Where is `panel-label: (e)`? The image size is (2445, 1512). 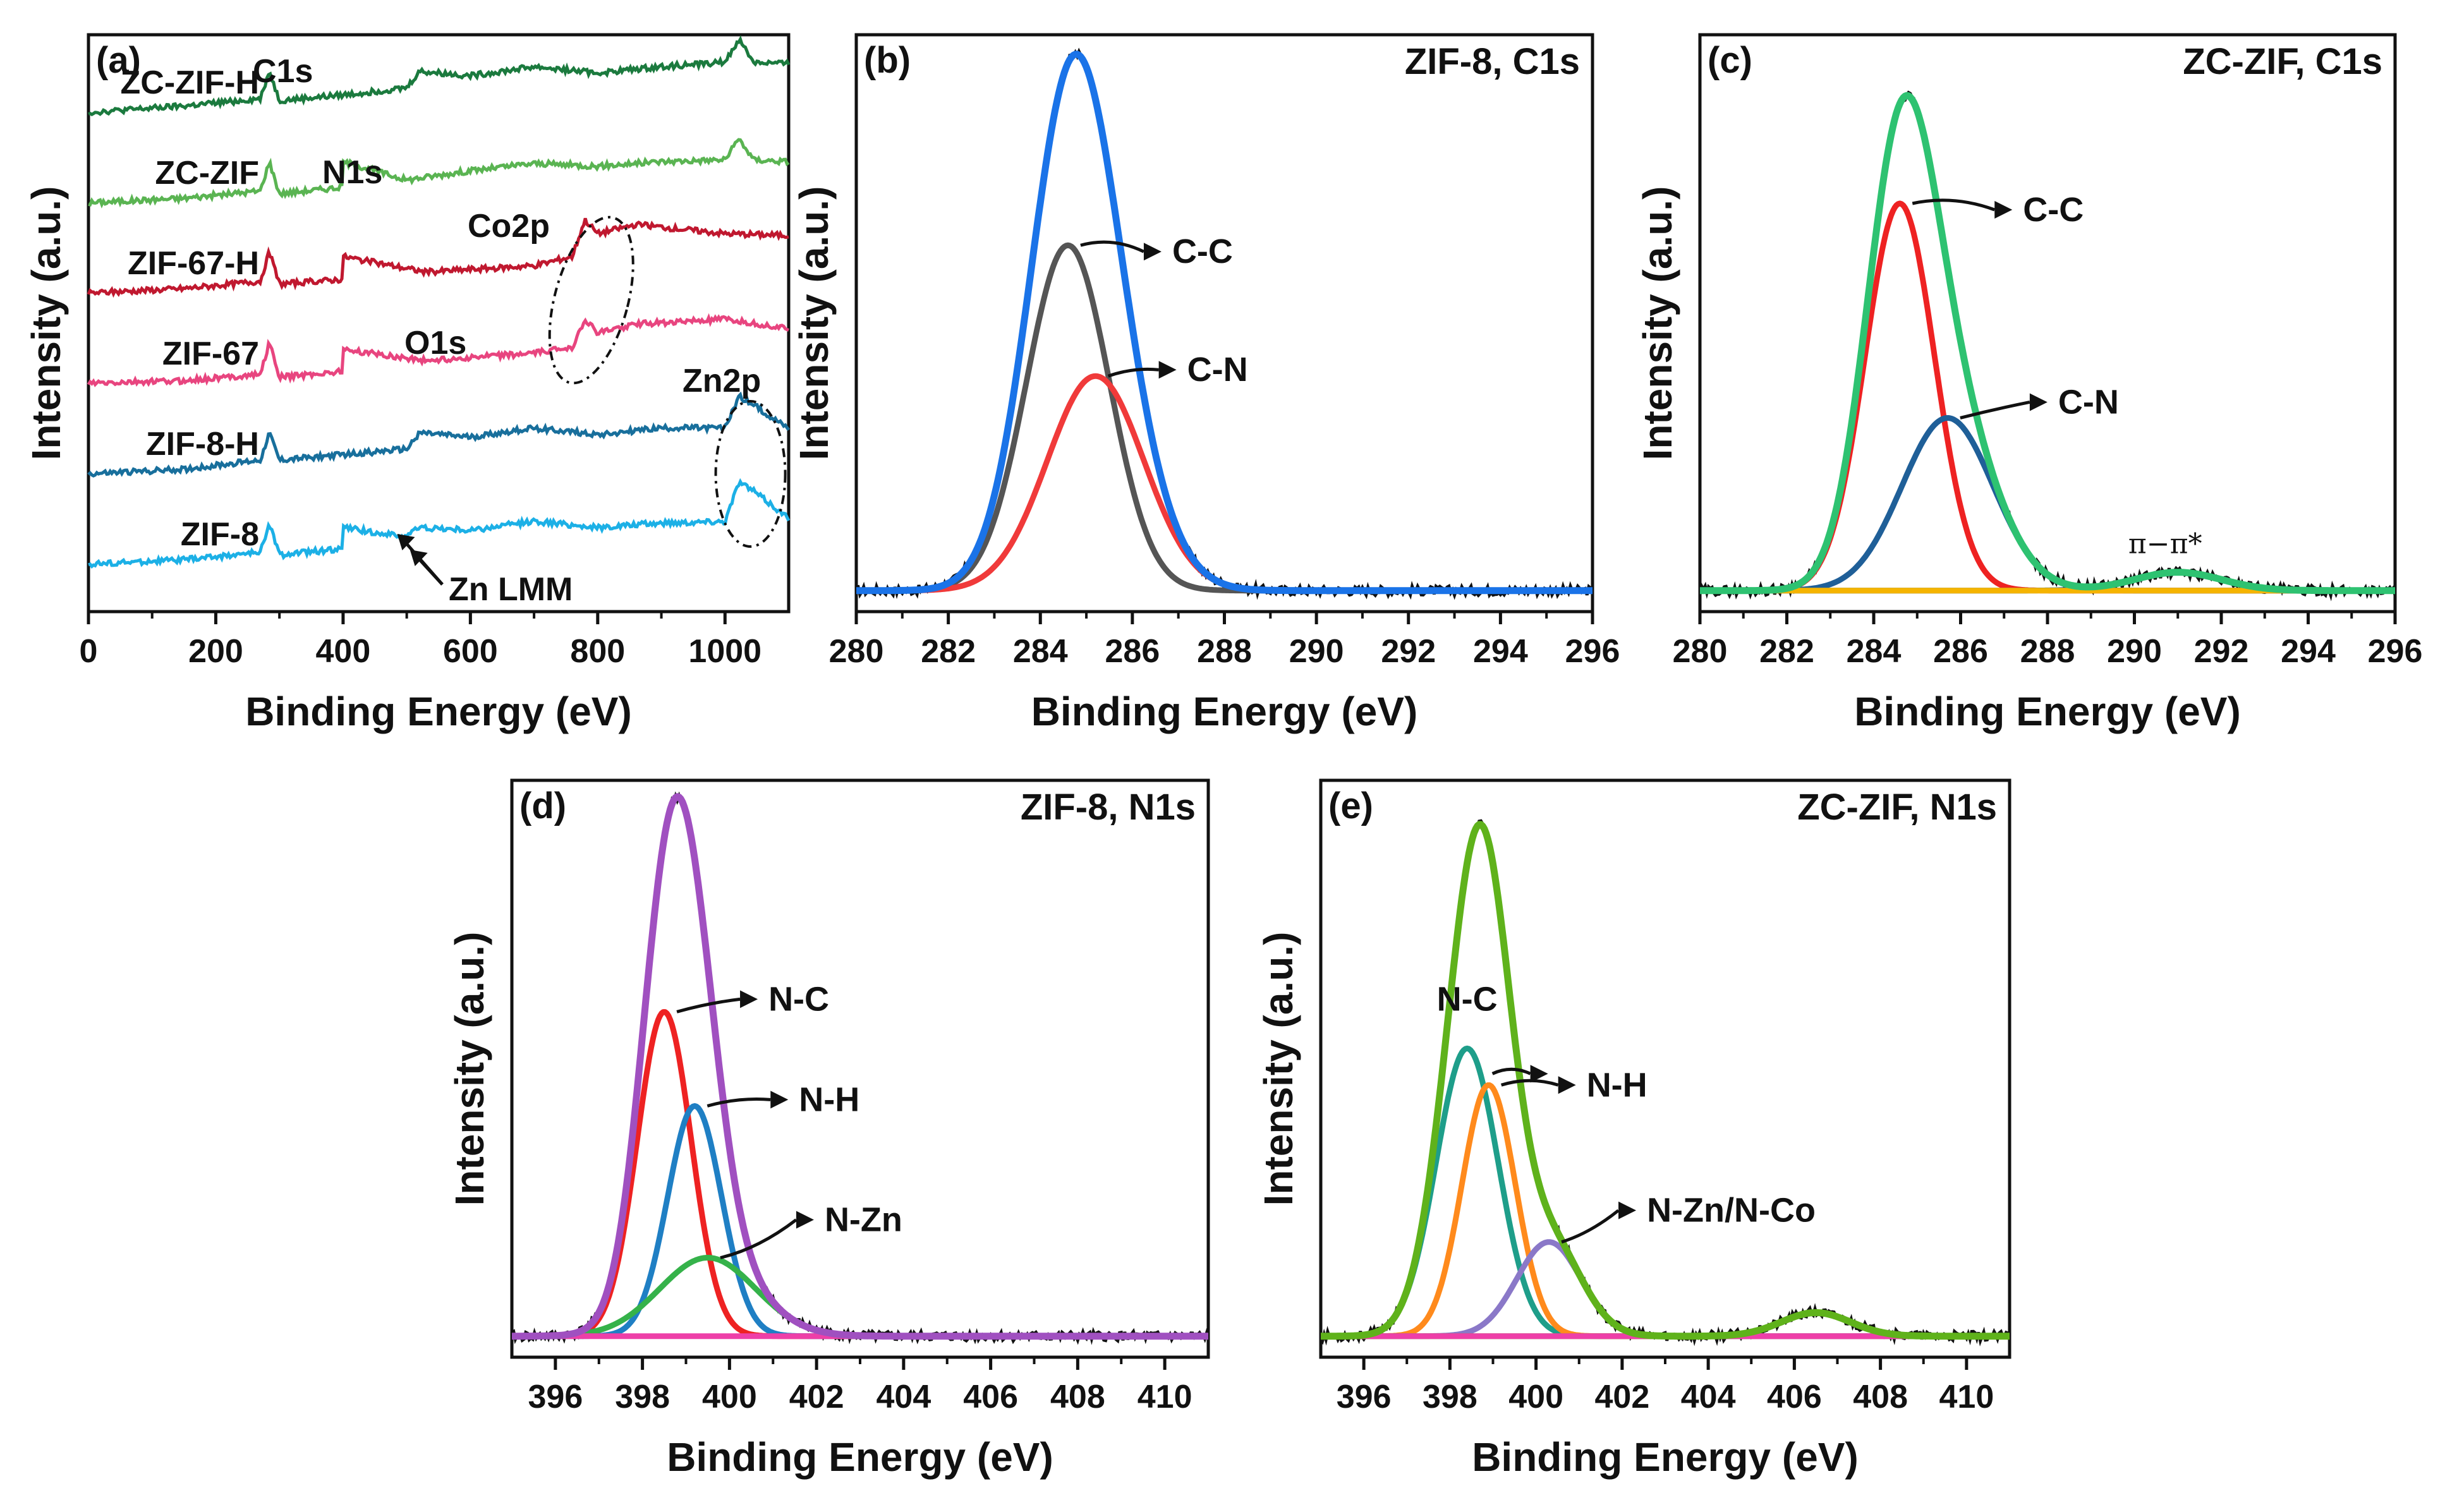
panel-label: (e) is located at coordinates (1350, 805).